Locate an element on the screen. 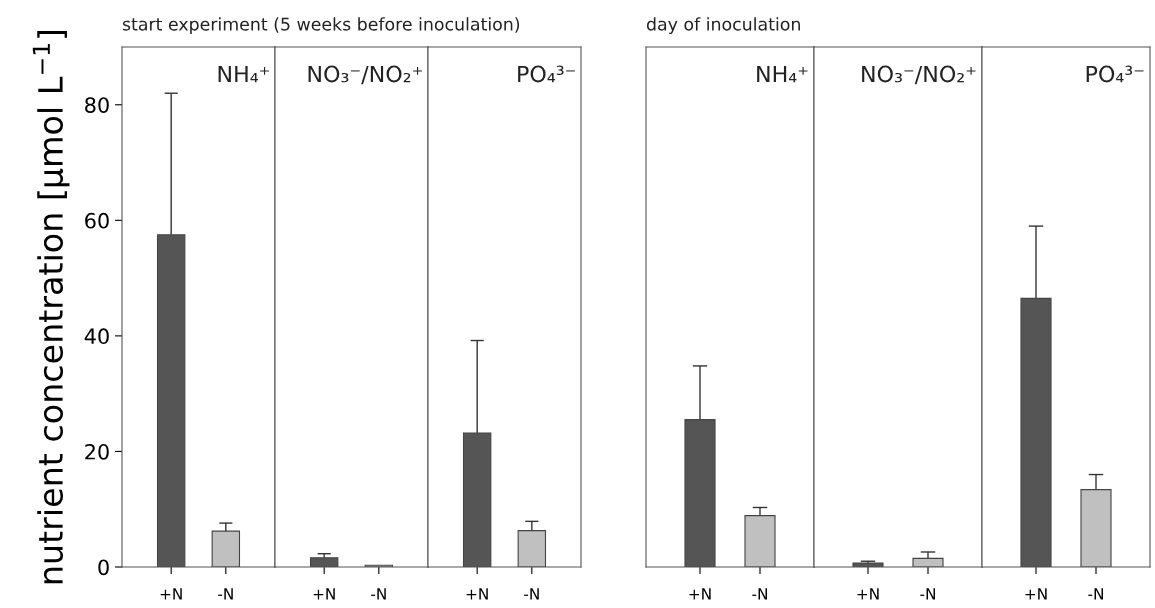 The image size is (1155, 608). text: start experiment (5 weeks before inoculation) is located at coordinates (321, 25).